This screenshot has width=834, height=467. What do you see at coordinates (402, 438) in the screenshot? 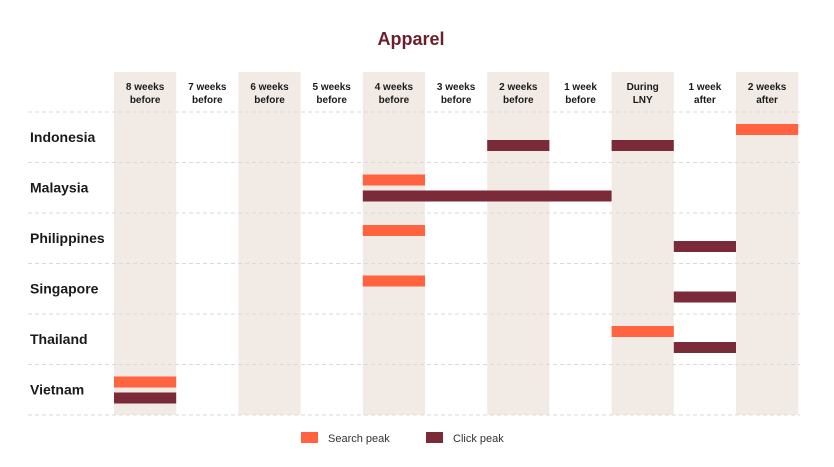
I see `legend: Search peak Click peak` at bounding box center [402, 438].